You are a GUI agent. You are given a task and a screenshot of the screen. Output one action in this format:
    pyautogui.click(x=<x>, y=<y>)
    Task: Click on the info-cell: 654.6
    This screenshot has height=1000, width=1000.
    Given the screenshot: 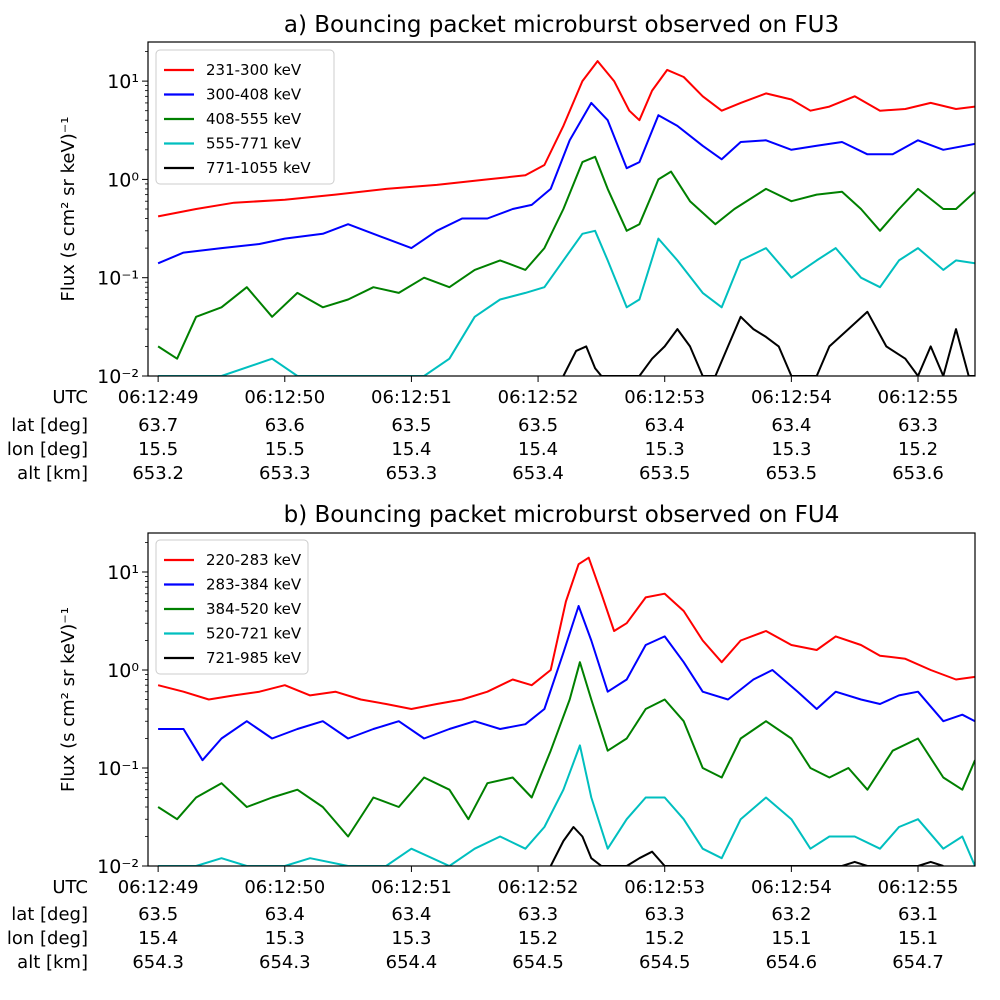 What is the action you would take?
    pyautogui.click(x=792, y=962)
    